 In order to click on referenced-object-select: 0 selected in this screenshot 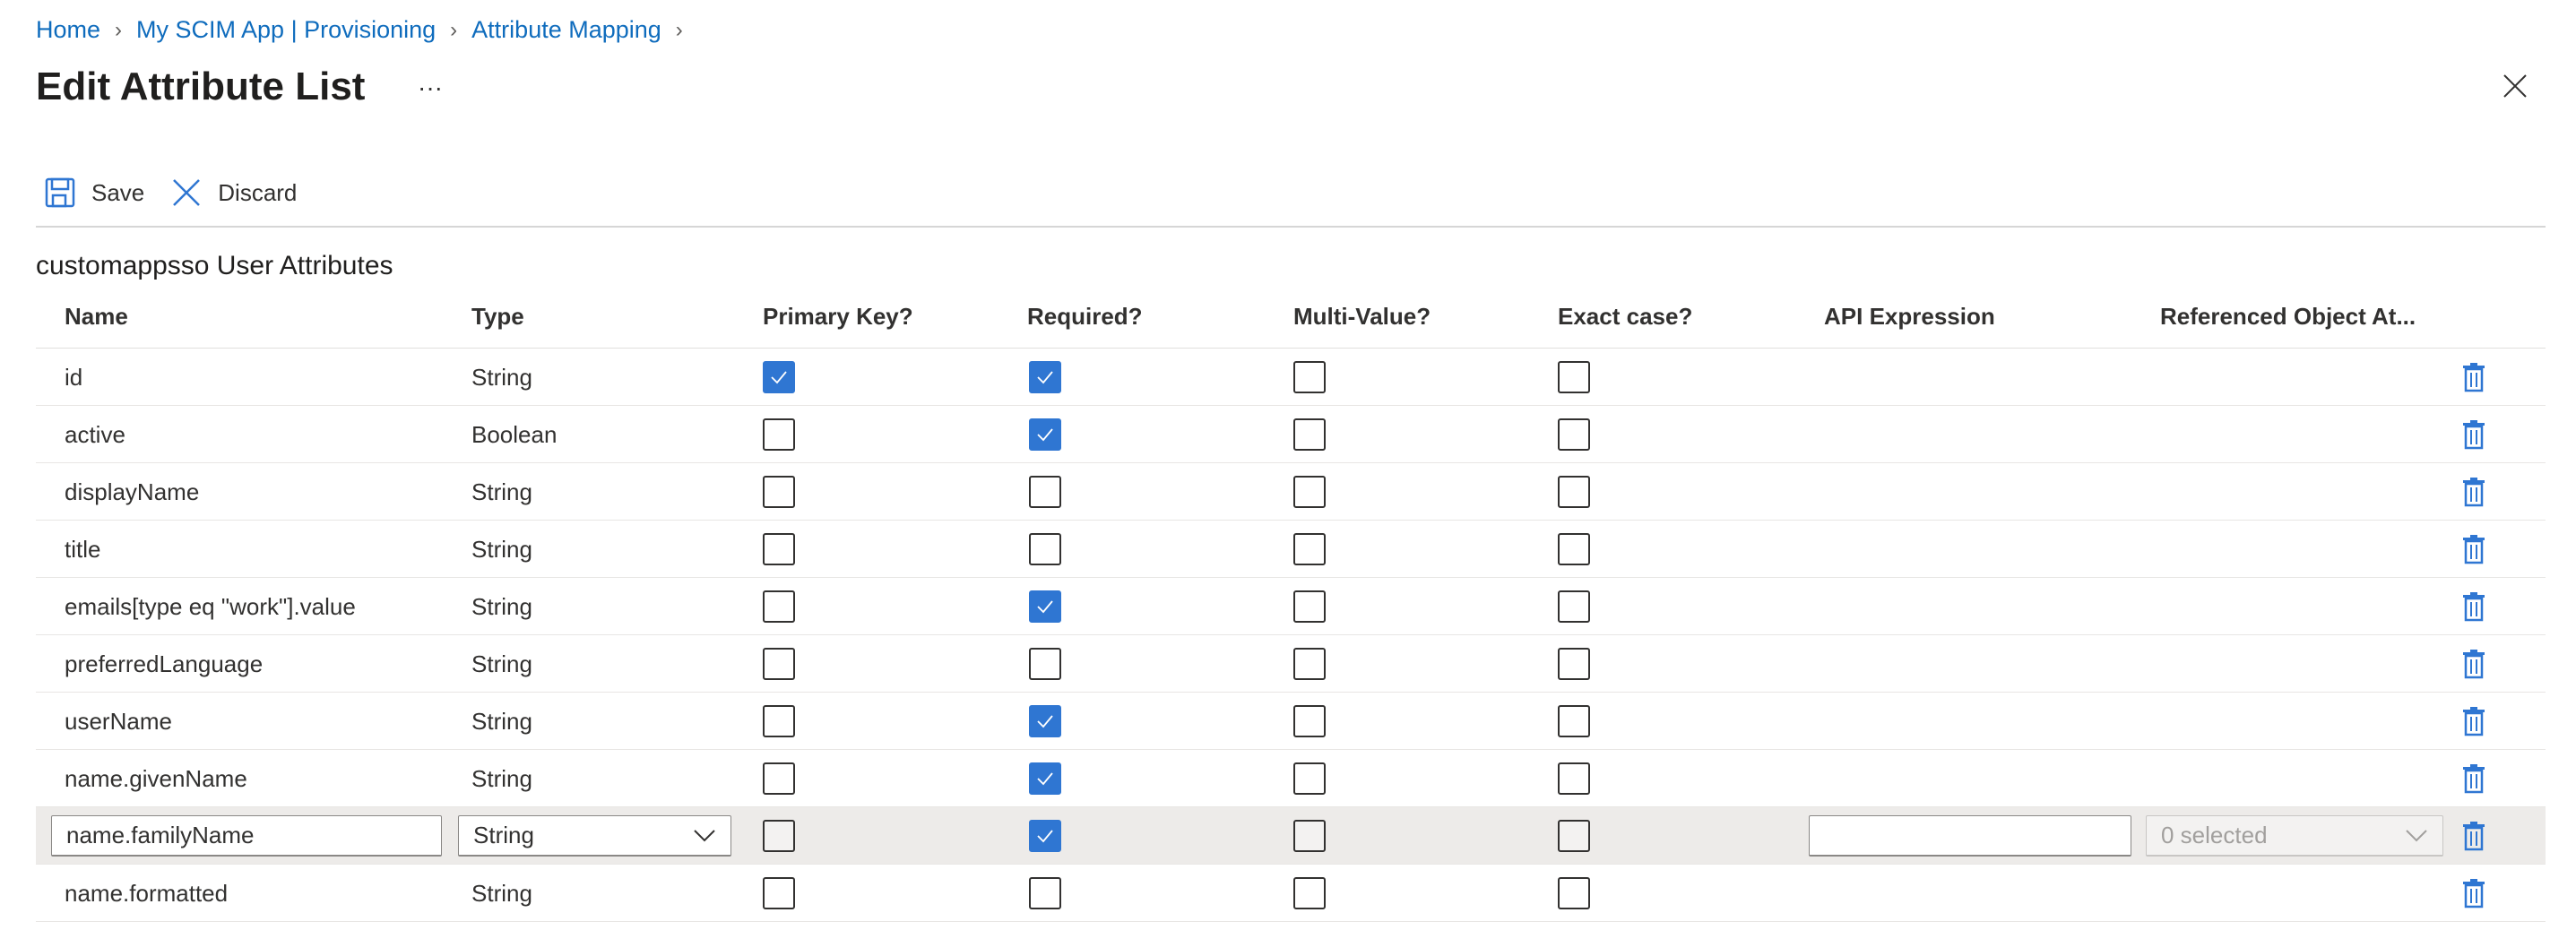, I will do `click(2294, 836)`.